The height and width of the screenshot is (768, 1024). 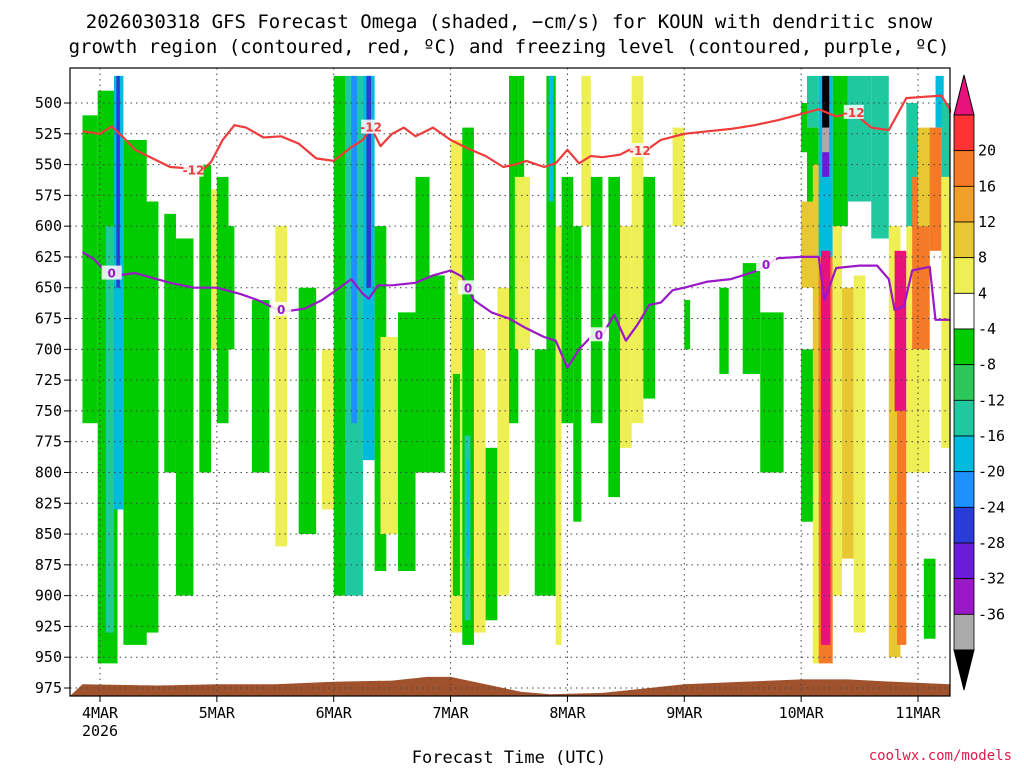 What do you see at coordinates (510, 686) in the screenshot?
I see `terrain-area` at bounding box center [510, 686].